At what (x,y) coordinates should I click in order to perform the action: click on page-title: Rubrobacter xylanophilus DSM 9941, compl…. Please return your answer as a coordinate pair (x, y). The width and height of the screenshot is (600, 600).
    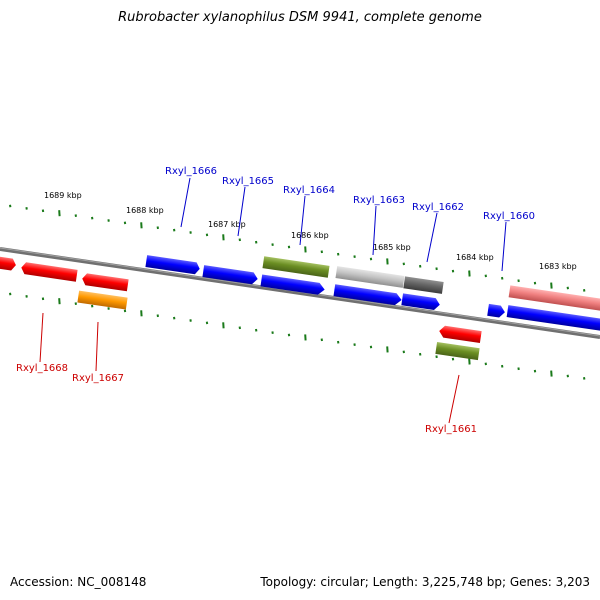
    Looking at the image, I should click on (300, 17).